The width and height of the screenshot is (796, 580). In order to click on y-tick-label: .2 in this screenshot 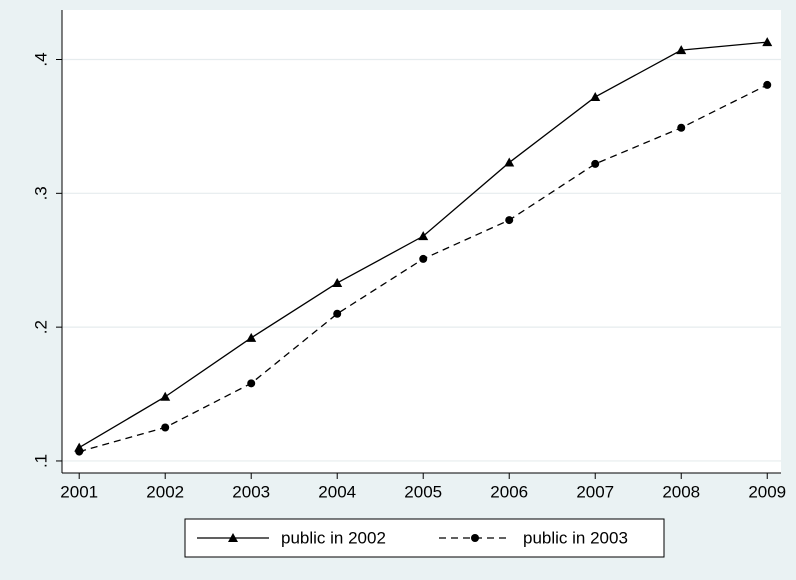, I will do `click(40, 327)`.